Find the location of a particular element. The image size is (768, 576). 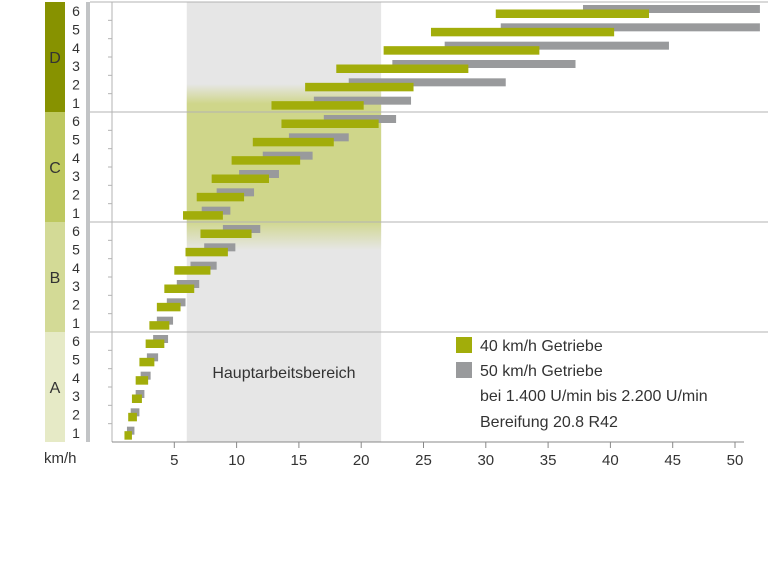

legend-note-tyres: Bereifung 20.8 R42 is located at coordinates (549, 422).